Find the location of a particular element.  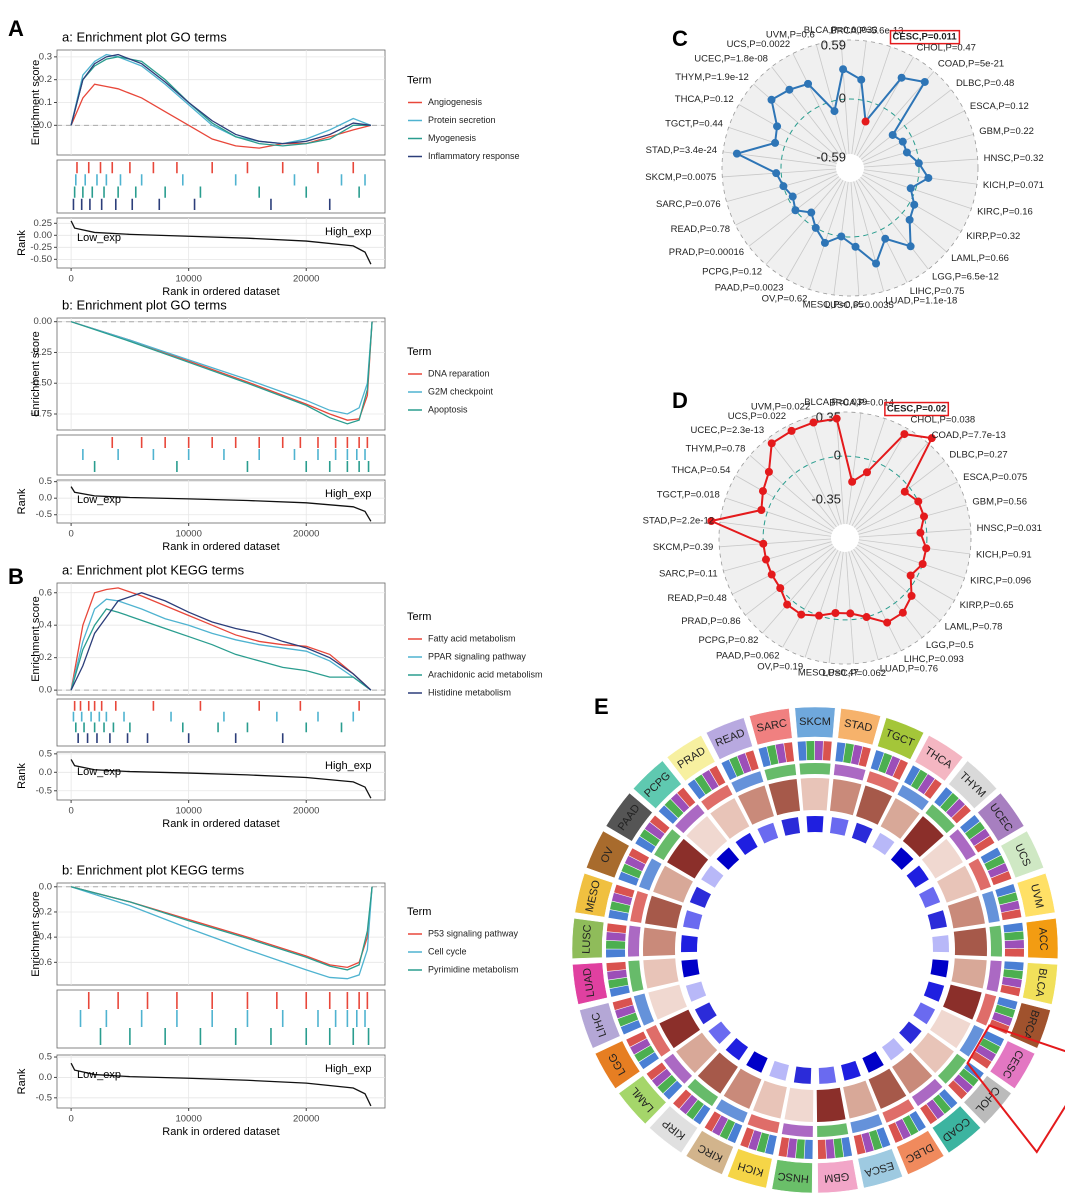

x-tick-label: 20000 is located at coordinates (306, 279).